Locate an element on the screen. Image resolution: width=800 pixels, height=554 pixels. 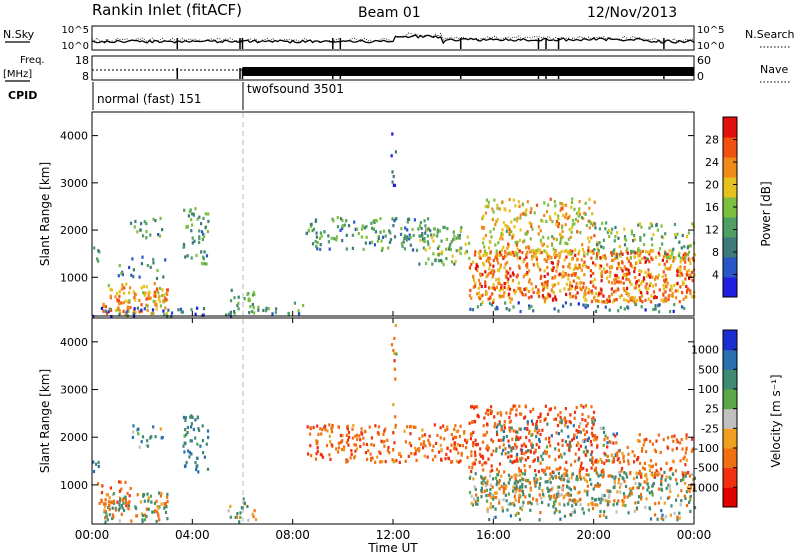
cpid-label: CPID is located at coordinates (22, 95).